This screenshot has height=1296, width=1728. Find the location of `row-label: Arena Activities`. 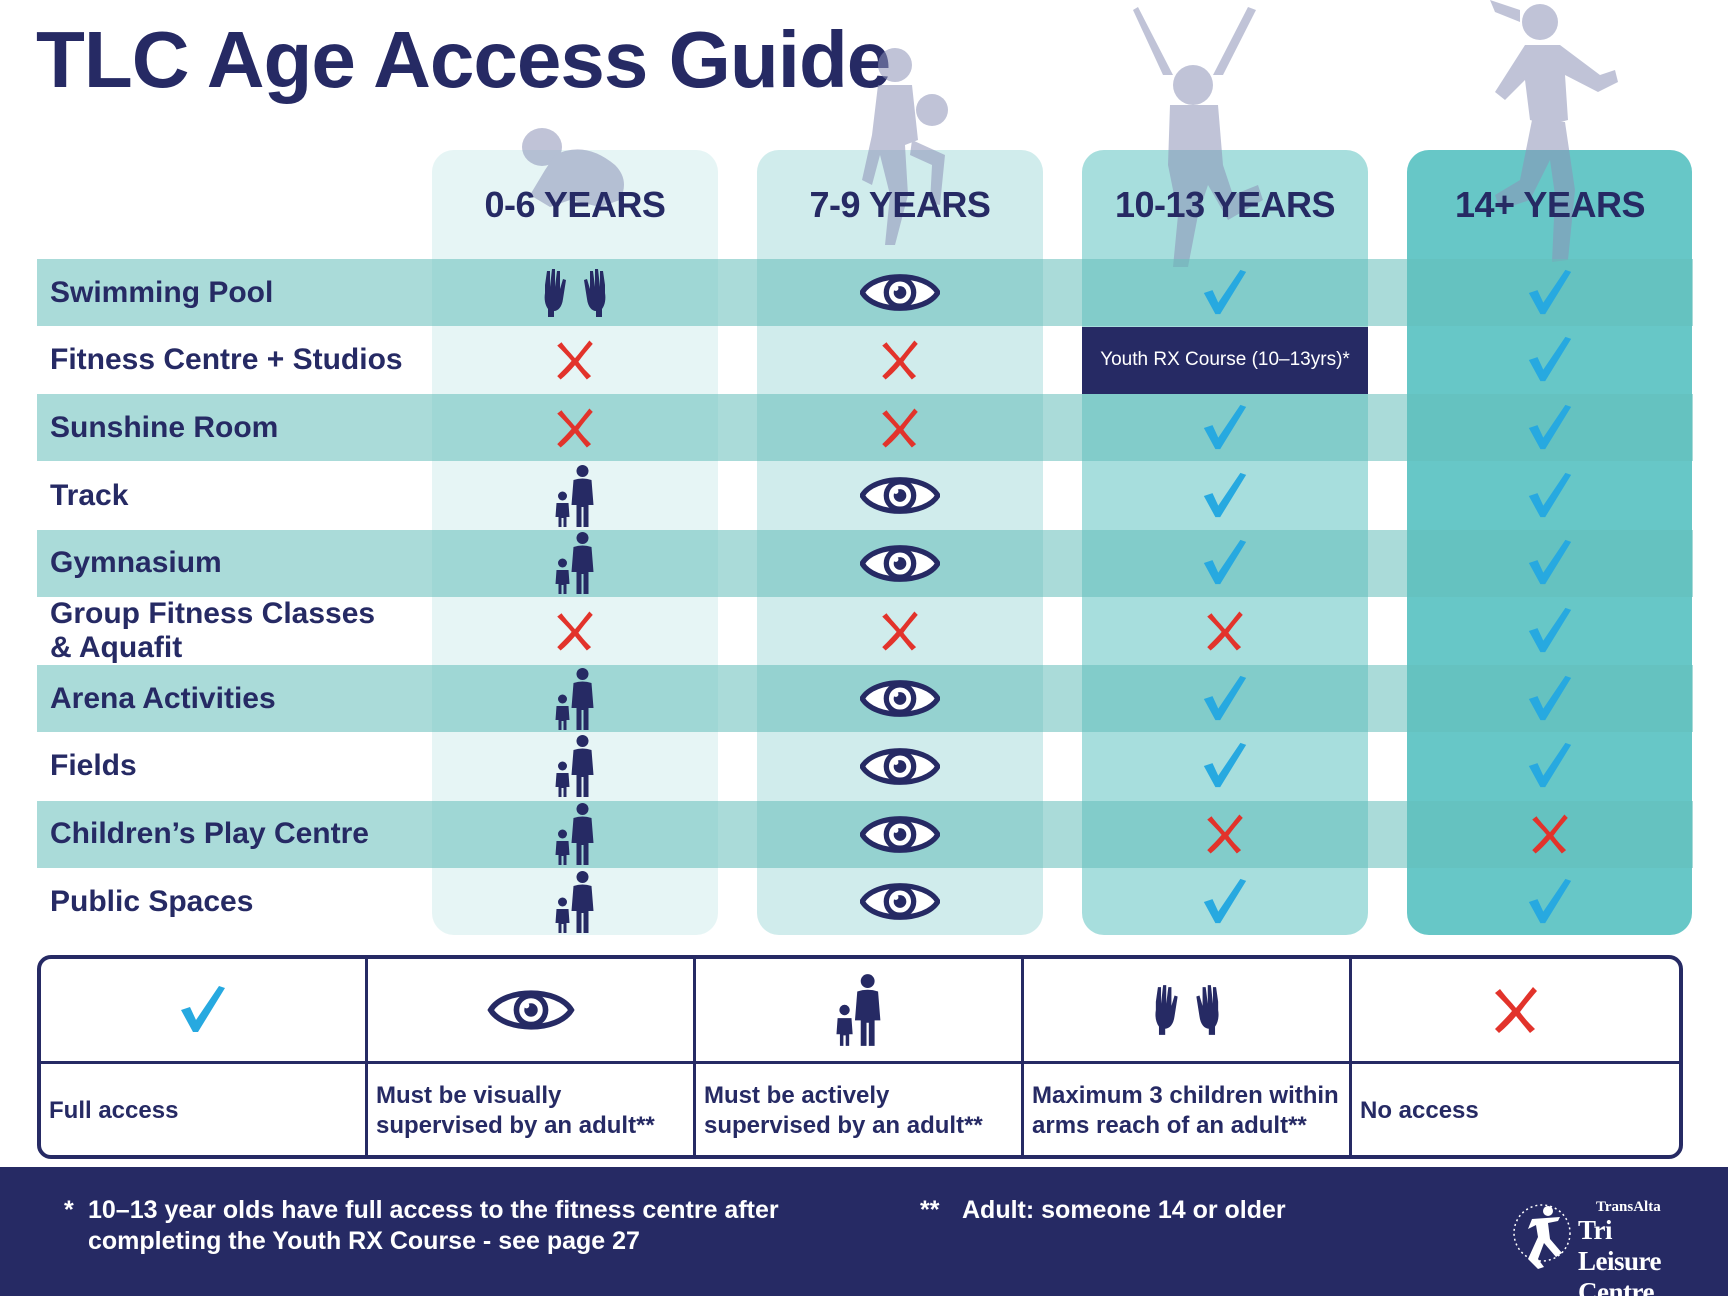

row-label: Arena Activities is located at coordinates (163, 698).